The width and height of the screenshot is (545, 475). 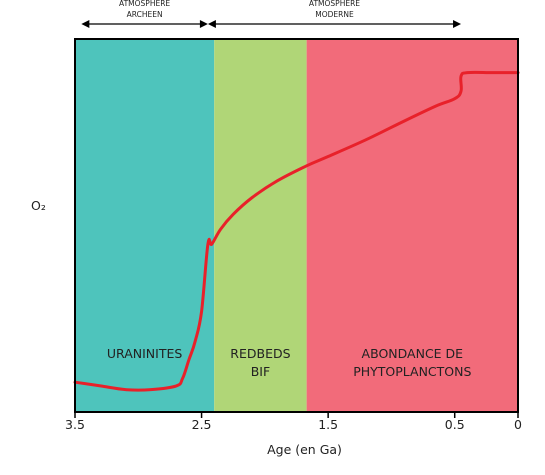 I want to click on region-label-redbeds-bif: REDBEDS, so click(x=260, y=353).